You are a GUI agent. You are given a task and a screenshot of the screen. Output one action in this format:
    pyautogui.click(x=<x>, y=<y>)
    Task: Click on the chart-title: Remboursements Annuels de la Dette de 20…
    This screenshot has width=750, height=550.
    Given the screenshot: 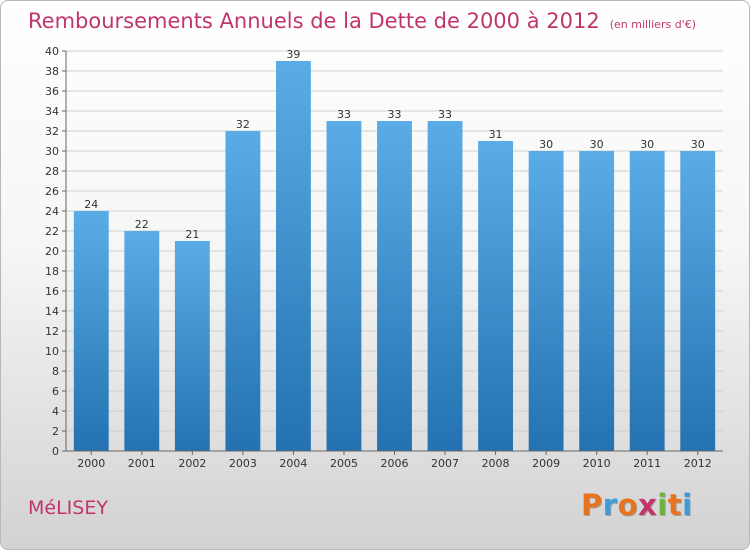 What is the action you would take?
    pyautogui.click(x=362, y=21)
    